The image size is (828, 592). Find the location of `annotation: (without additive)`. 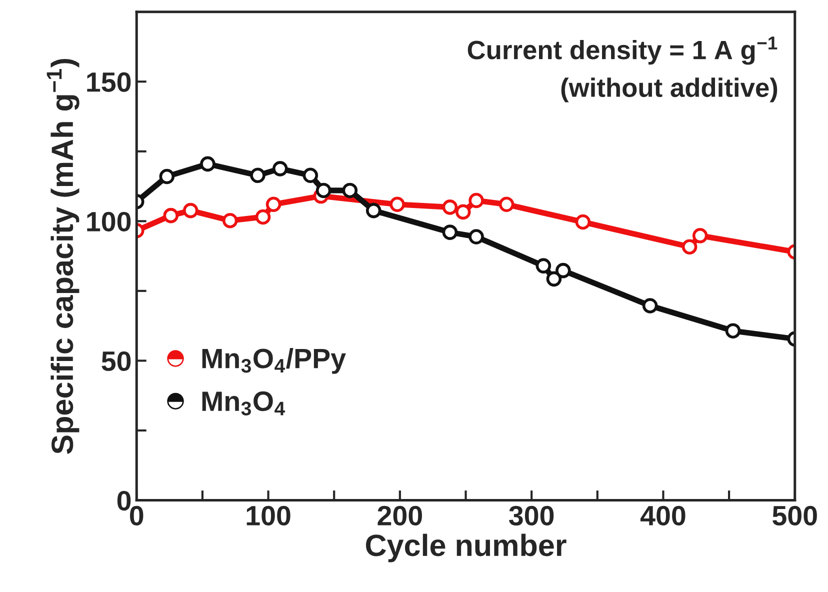

annotation: (without additive) is located at coordinates (669, 90).